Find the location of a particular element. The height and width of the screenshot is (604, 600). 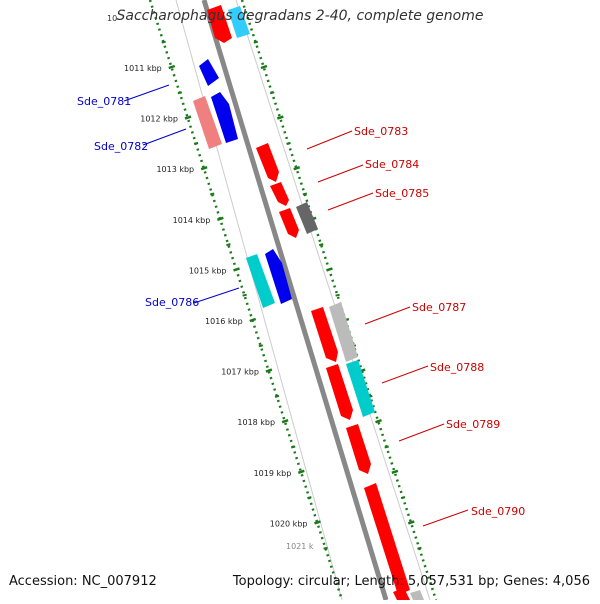

ruler-label: 1014 kbp is located at coordinates (192, 220).